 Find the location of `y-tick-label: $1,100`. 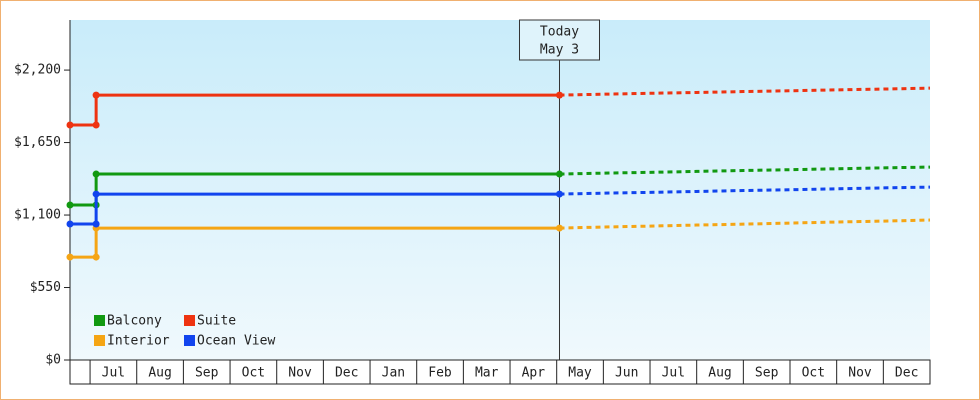

y-tick-label: $1,100 is located at coordinates (37, 215).